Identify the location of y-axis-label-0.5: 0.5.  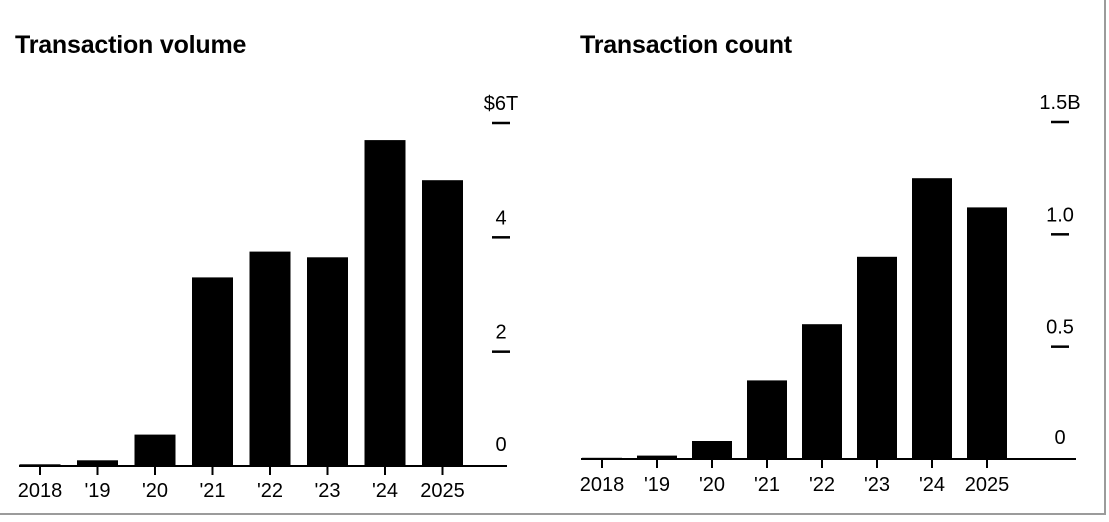
(1060, 328).